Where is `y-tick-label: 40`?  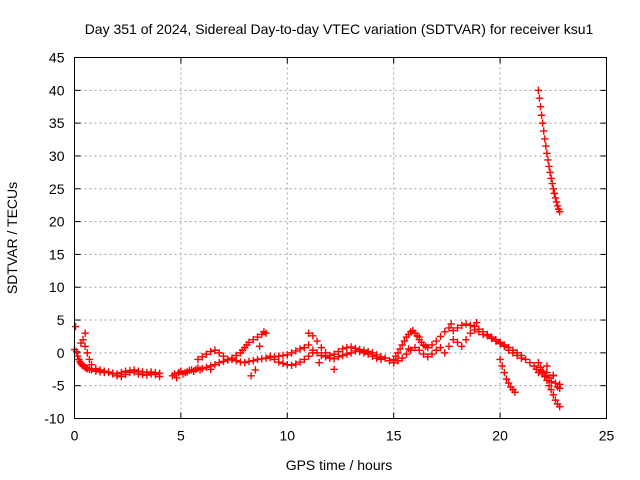 y-tick-label: 40 is located at coordinates (57, 90).